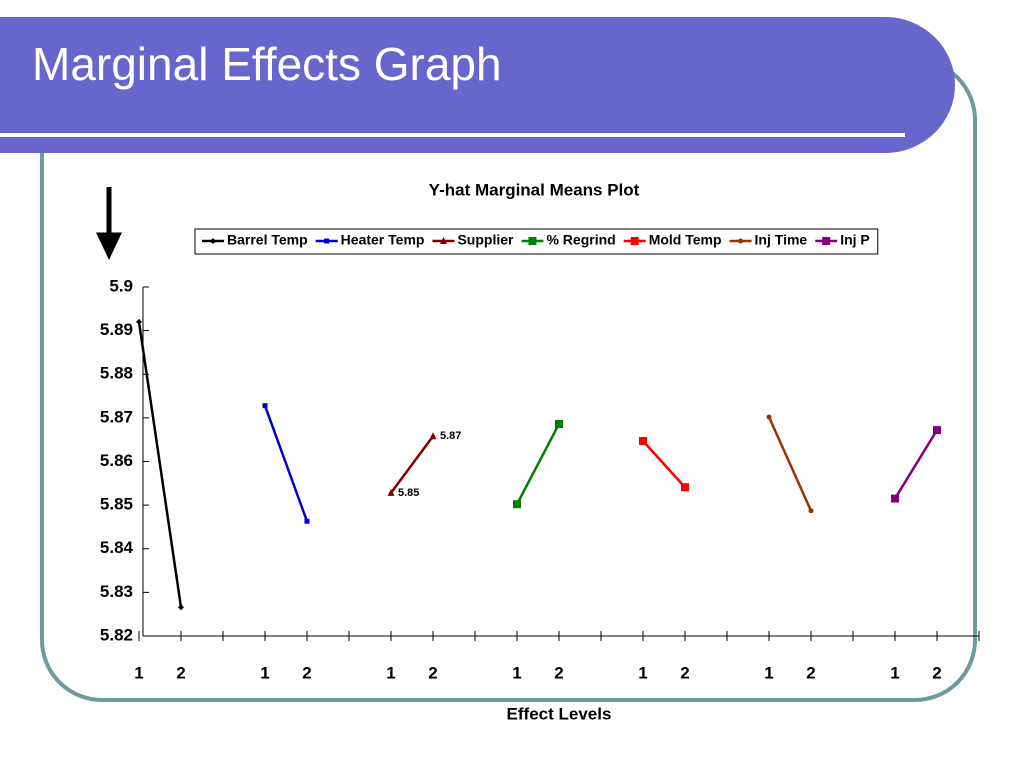 This screenshot has height=773, width=1024. What do you see at coordinates (267, 64) in the screenshot?
I see `slide-title: Marginal Effects Graph` at bounding box center [267, 64].